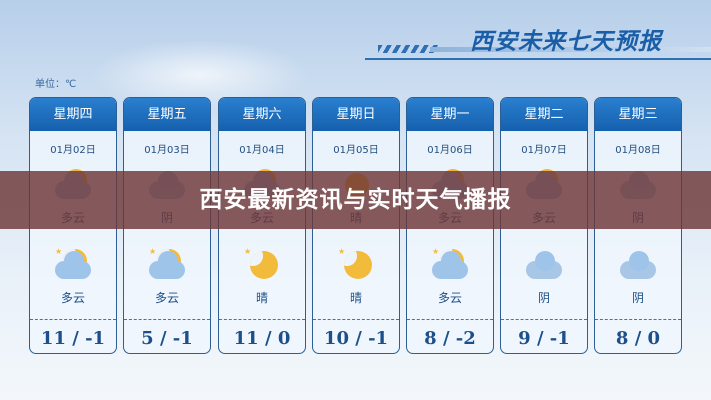 The image size is (711, 400). What do you see at coordinates (638, 338) in the screenshot?
I see `temperature: 8 / 0` at bounding box center [638, 338].